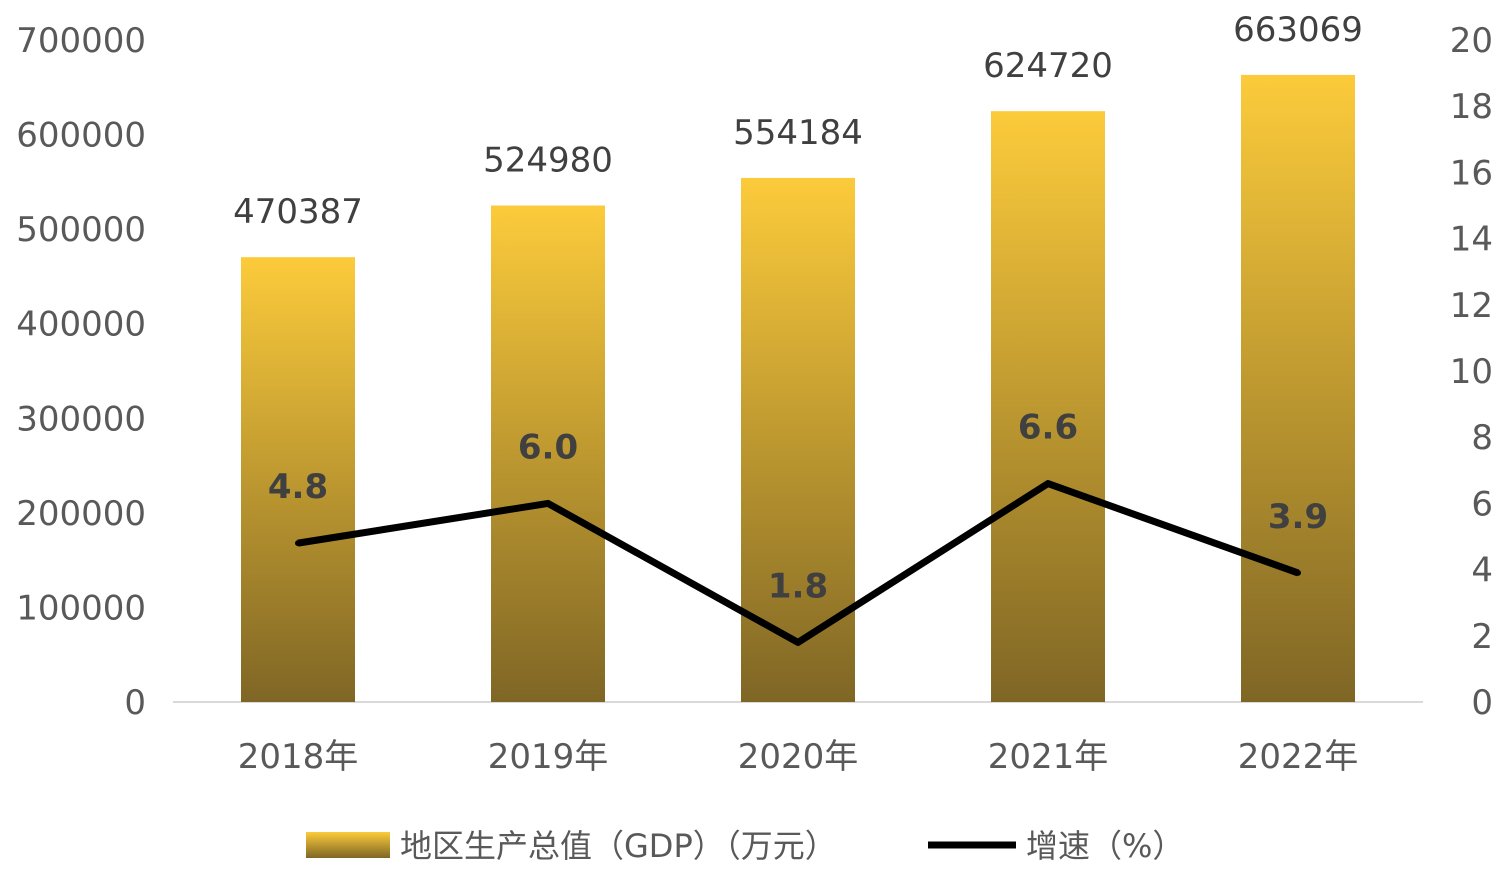 This screenshot has width=1505, height=874. I want to click on line-value-label: 1.8, so click(798, 586).